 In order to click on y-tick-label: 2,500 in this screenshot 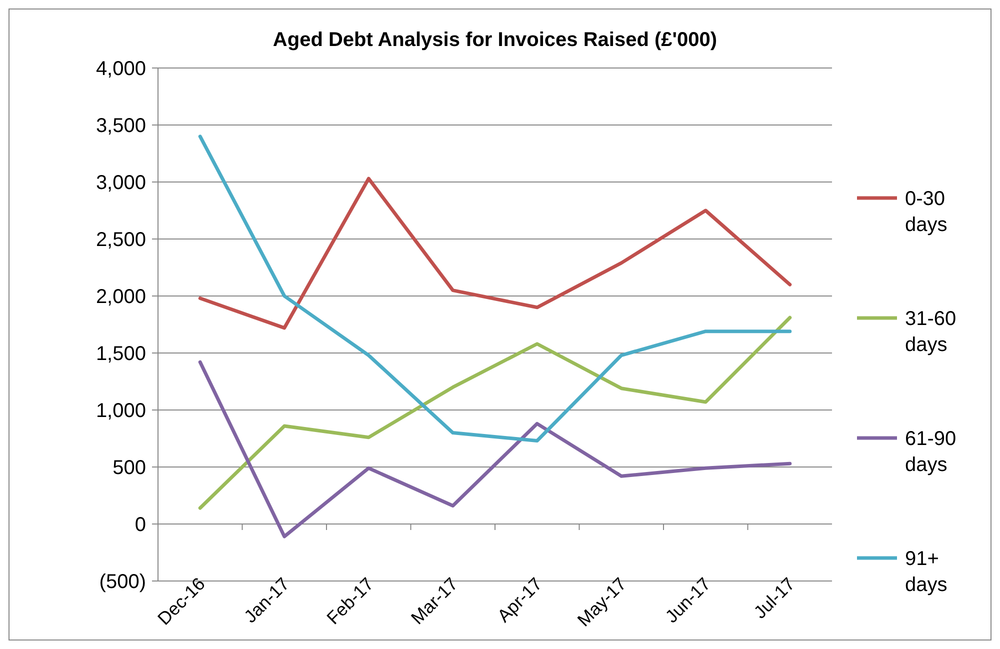, I will do `click(121, 240)`.